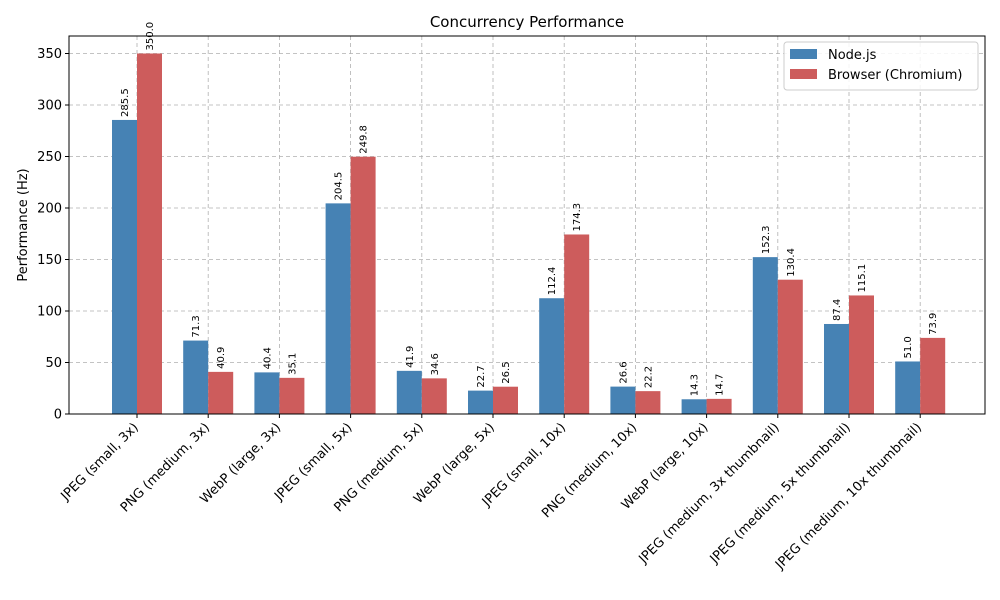 This screenshot has height=600, width=1000. I want to click on bar-value-label: 130.4, so click(791, 262).